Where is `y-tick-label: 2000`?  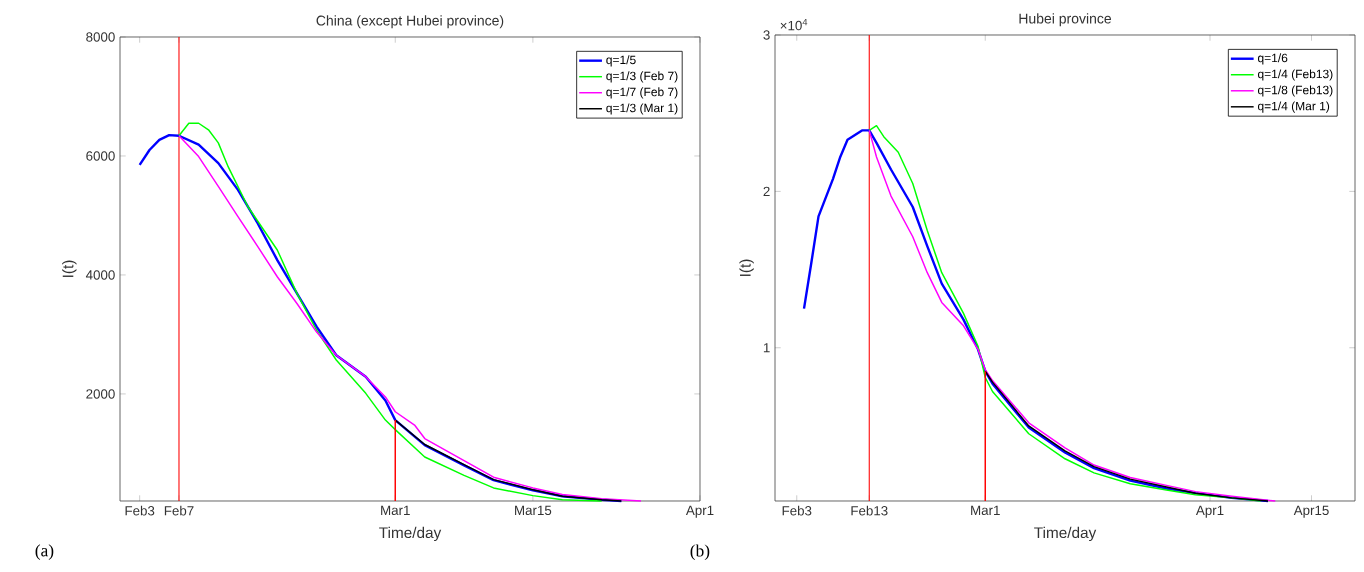
y-tick-label: 2000 is located at coordinates (100, 394).